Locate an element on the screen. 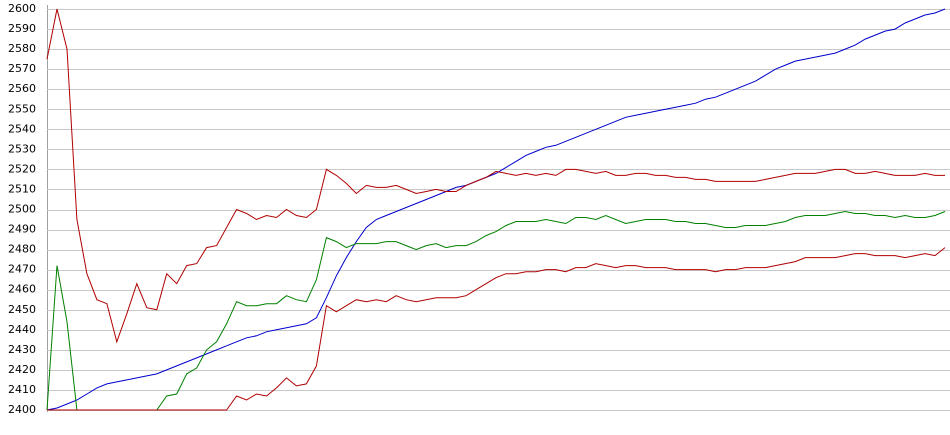  y-tick-label: 2570 is located at coordinates (22, 68).